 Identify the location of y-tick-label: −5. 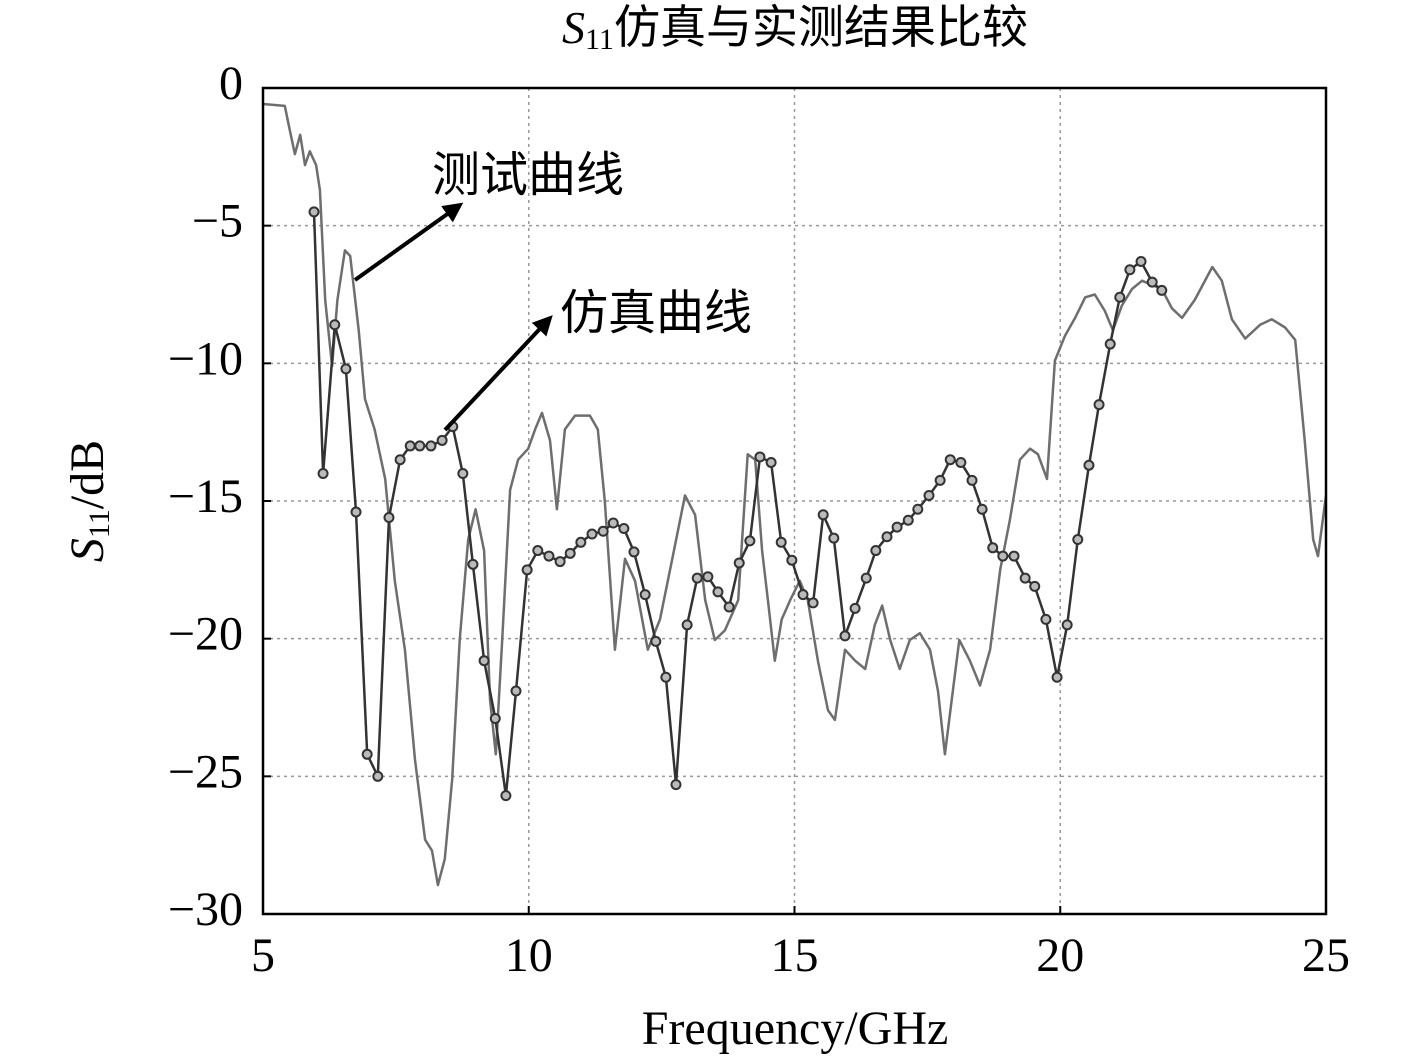
(217, 221).